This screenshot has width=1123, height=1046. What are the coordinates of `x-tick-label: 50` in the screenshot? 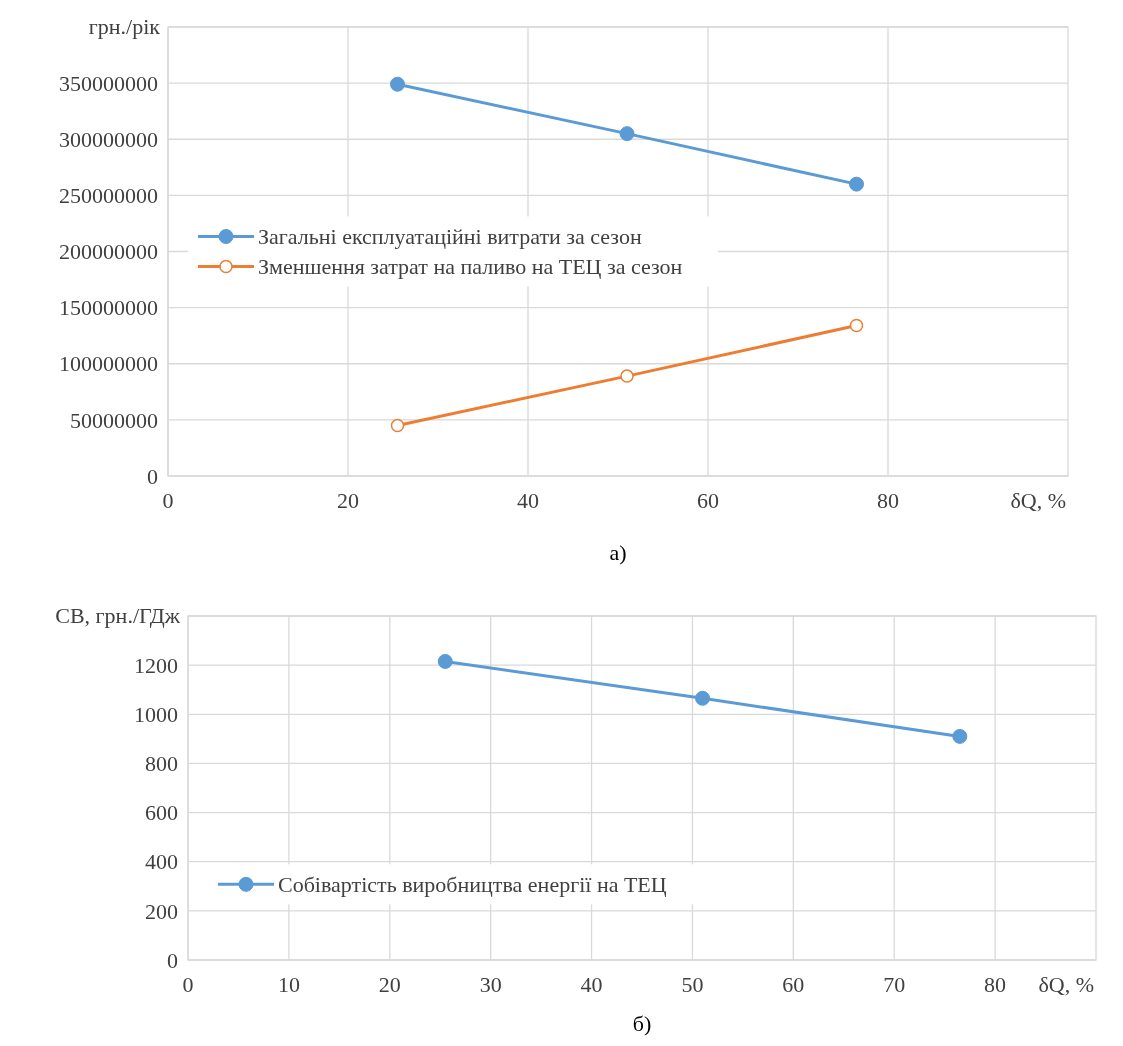 It's located at (692, 984).